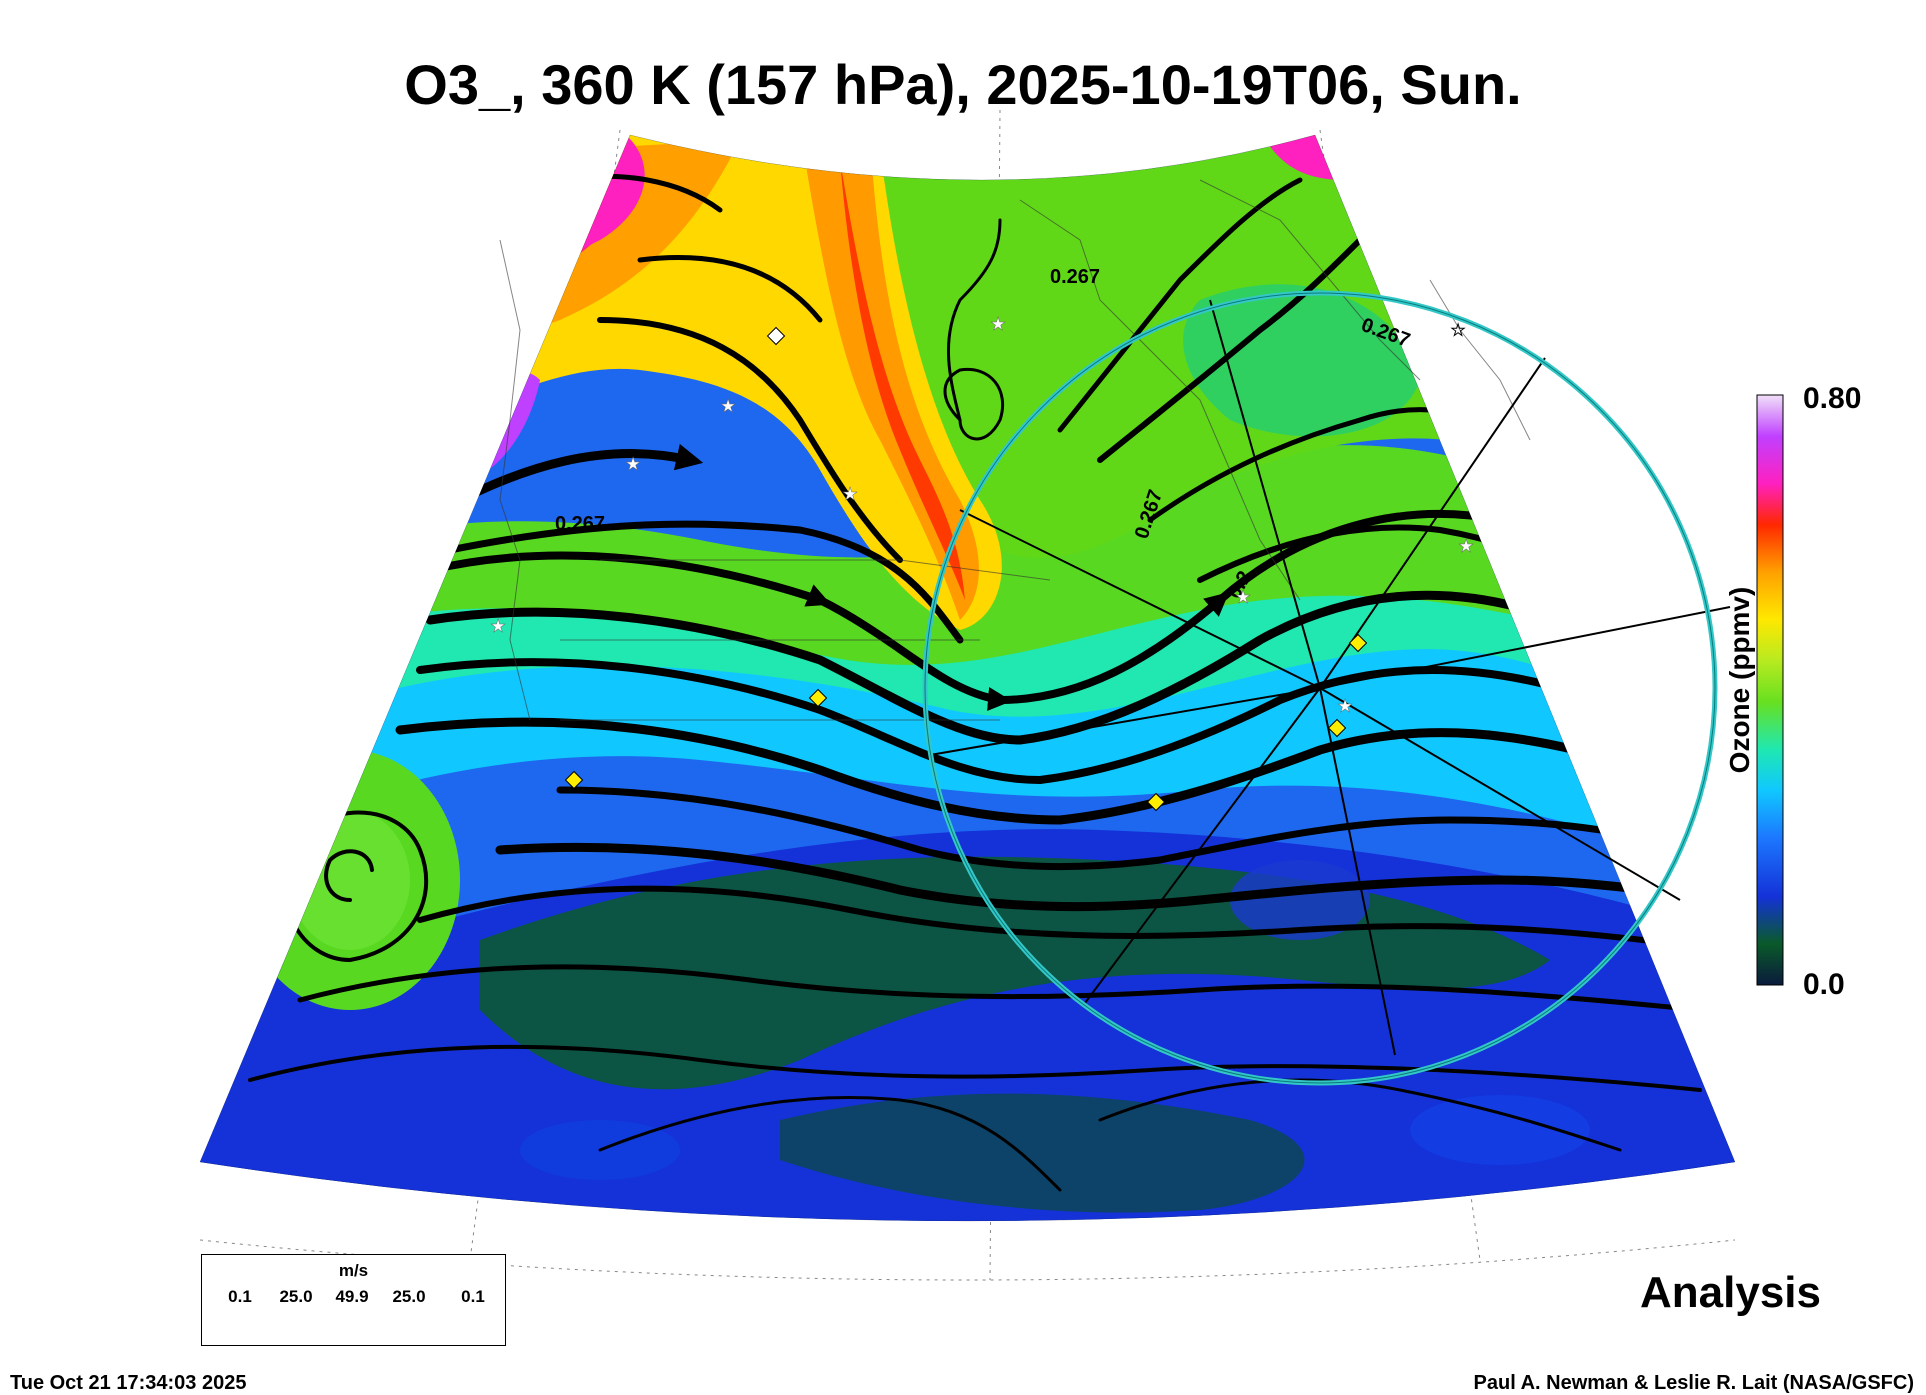 The image size is (1926, 1395). I want to click on analysis-label: Analysis, so click(1730, 1292).